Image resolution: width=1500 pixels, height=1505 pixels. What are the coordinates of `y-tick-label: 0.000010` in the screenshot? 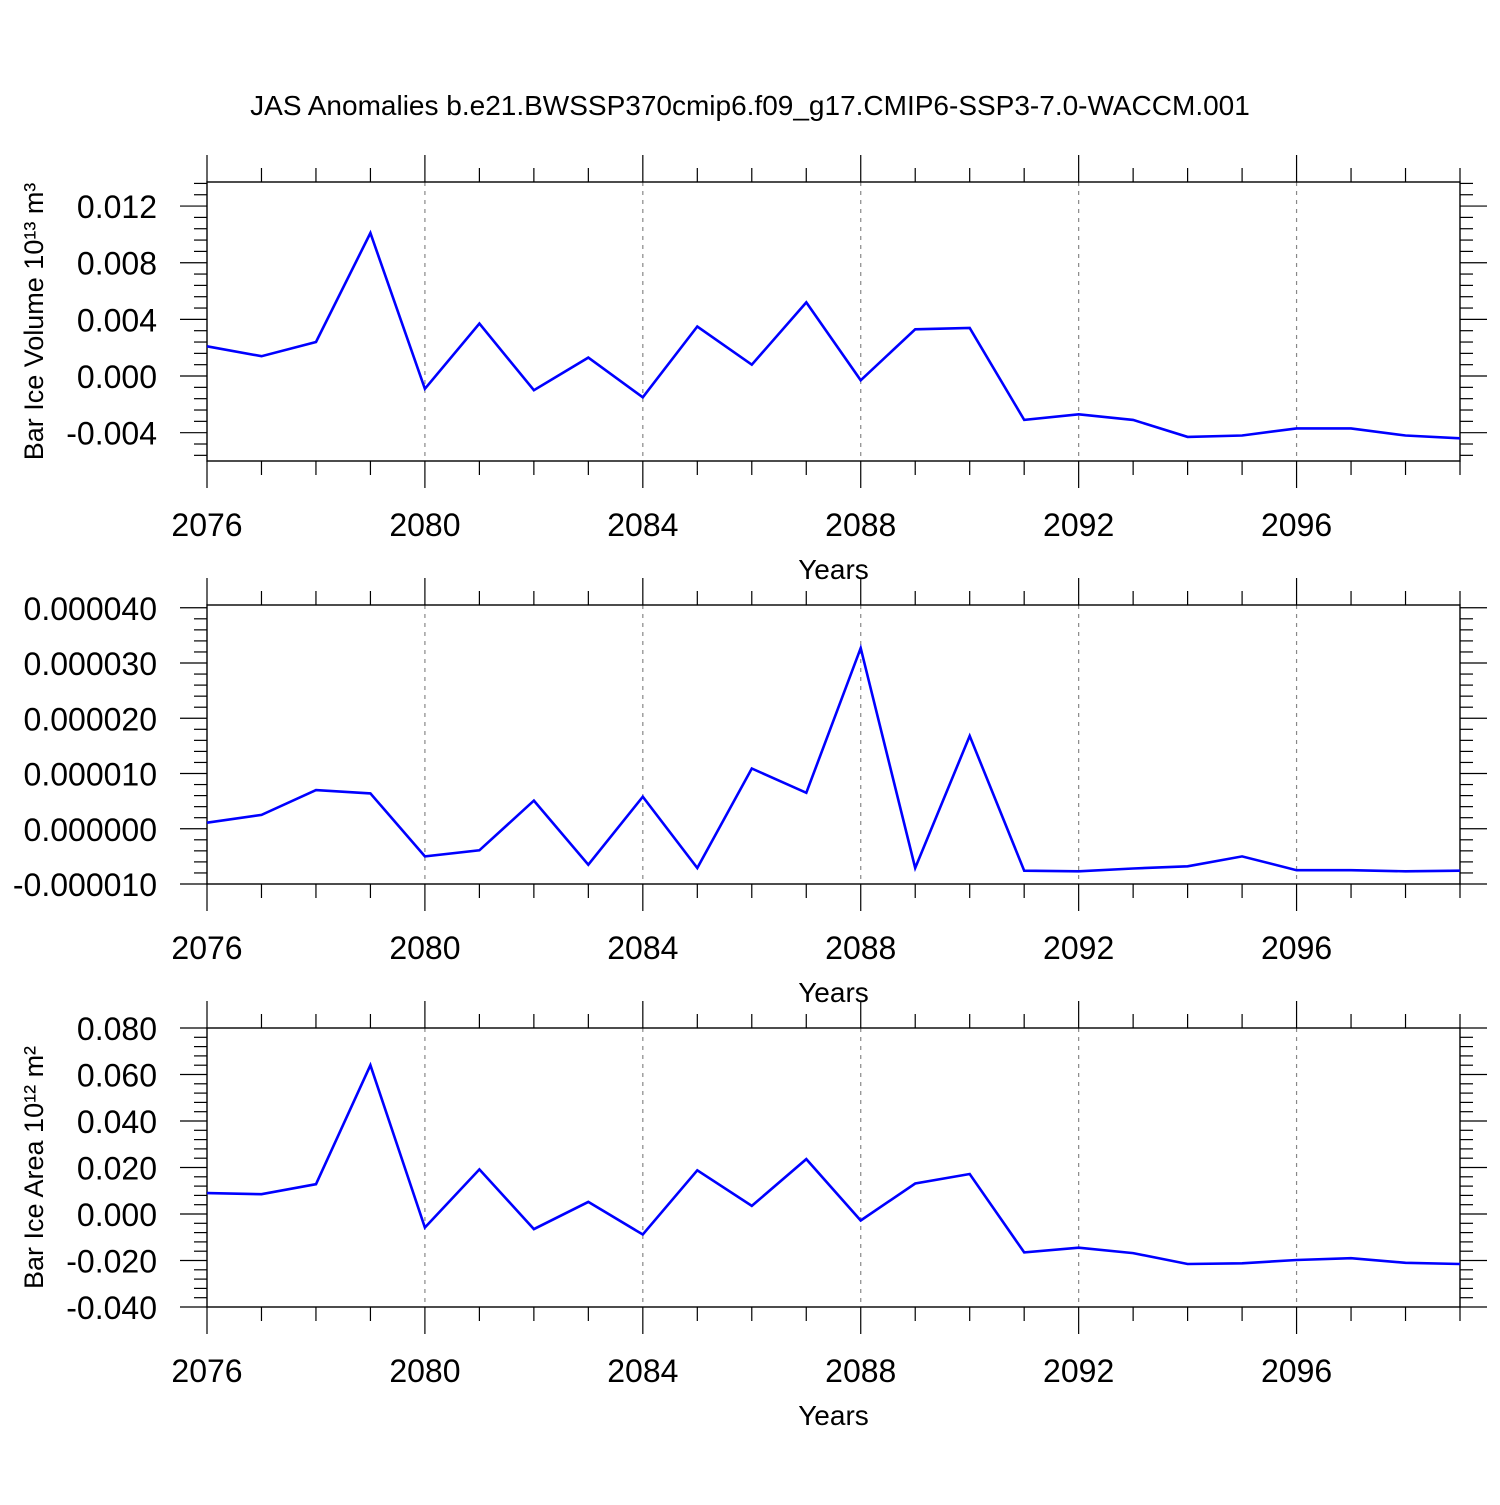 It's located at (90, 775).